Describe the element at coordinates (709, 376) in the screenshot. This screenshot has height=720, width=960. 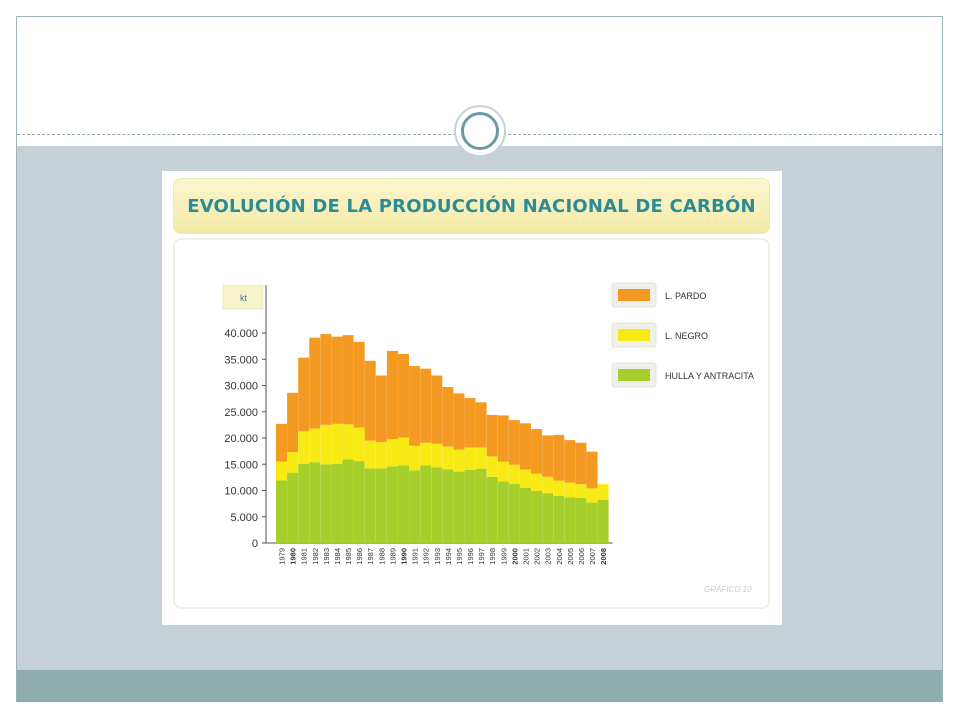
I see `legend-label: HULLA Y ANTRACITA` at that location.